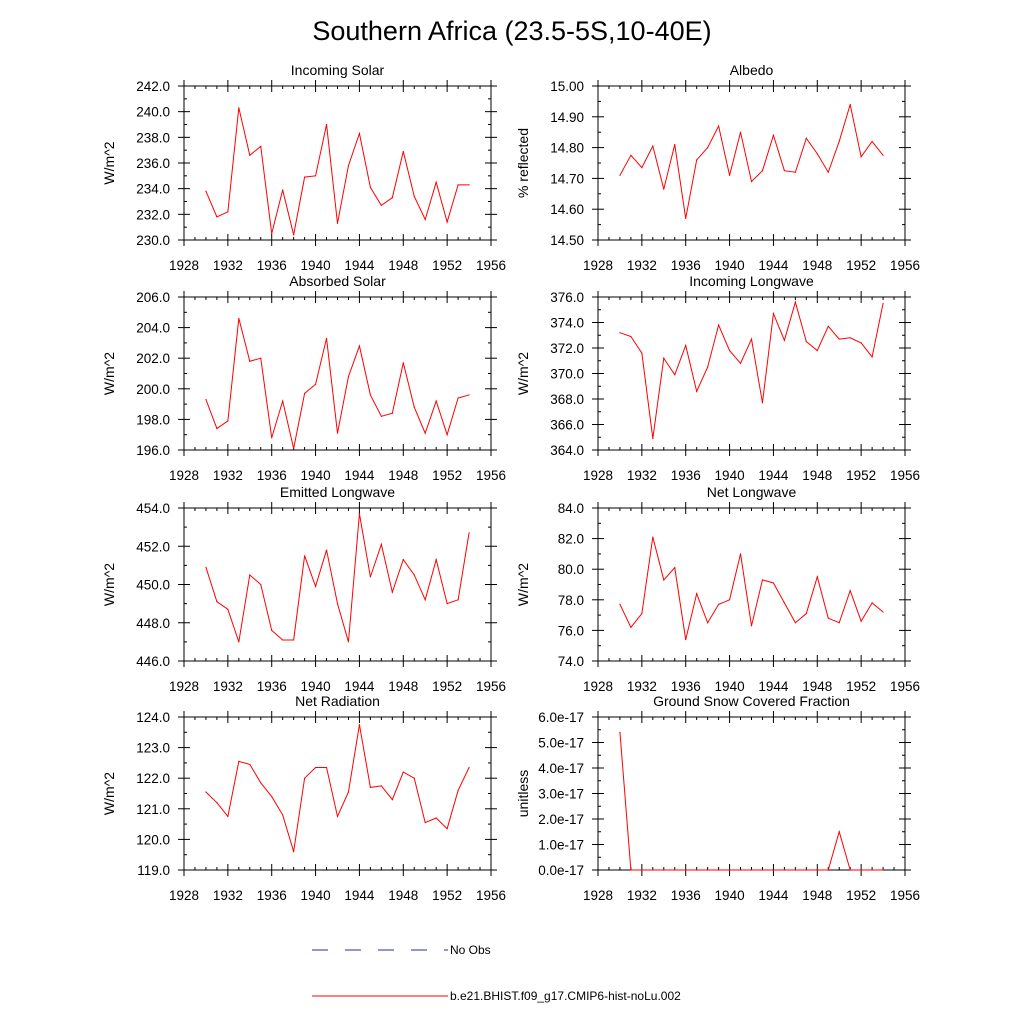 This screenshot has height=1029, width=1024. Describe the element at coordinates (752, 70) in the screenshot. I see `panel-title: Albedo` at that location.